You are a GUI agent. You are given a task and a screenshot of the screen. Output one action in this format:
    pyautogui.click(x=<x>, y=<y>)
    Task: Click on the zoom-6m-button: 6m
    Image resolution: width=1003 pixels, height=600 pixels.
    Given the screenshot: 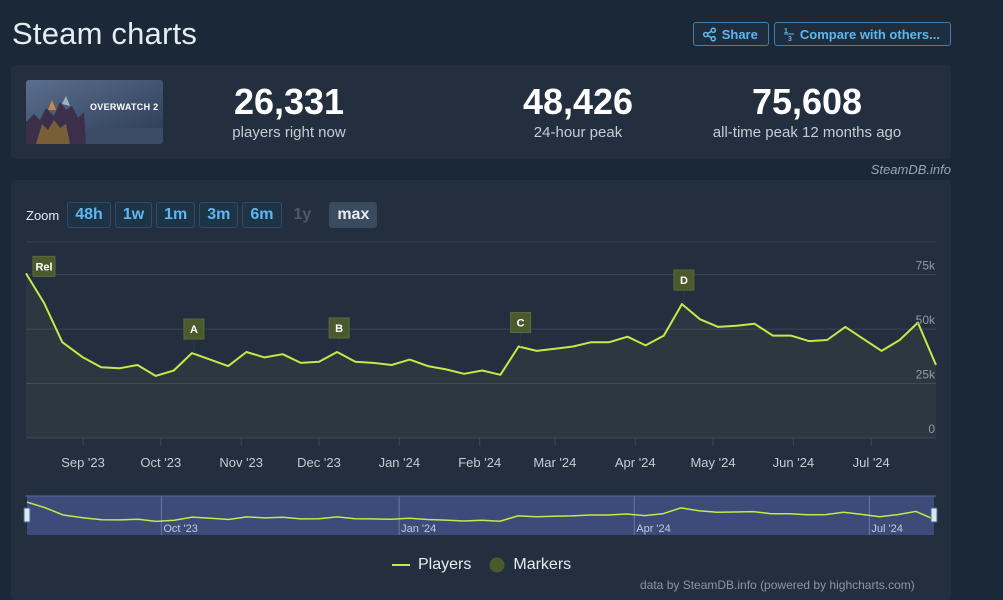 What is the action you would take?
    pyautogui.click(x=262, y=215)
    